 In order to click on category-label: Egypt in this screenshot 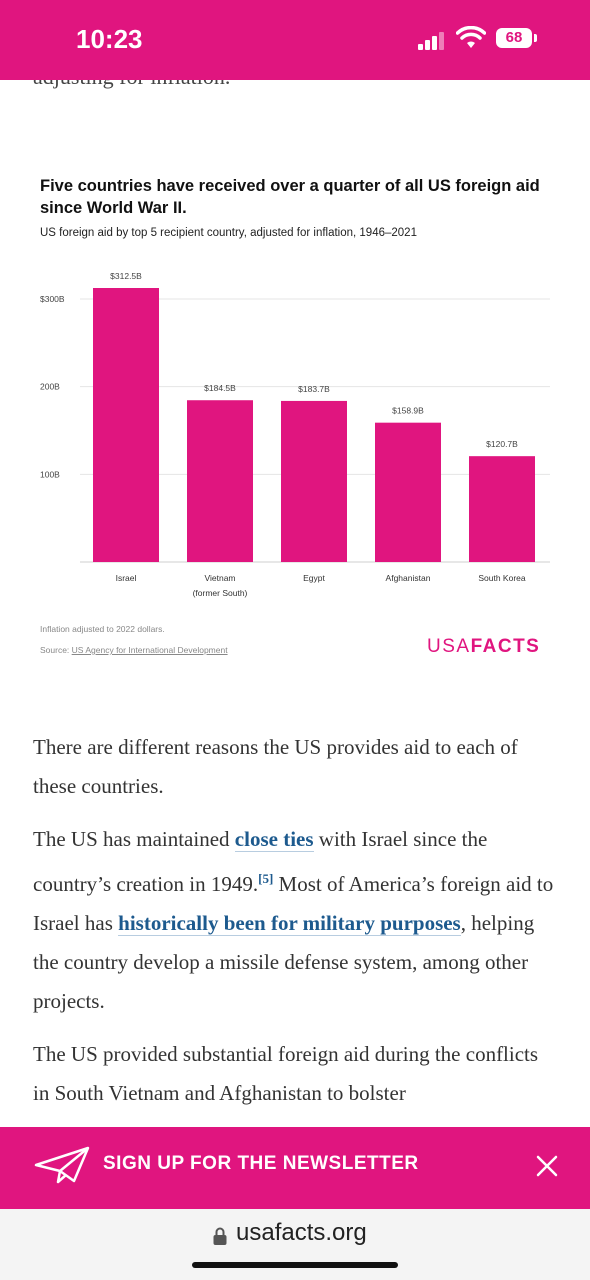, I will do `click(314, 578)`.